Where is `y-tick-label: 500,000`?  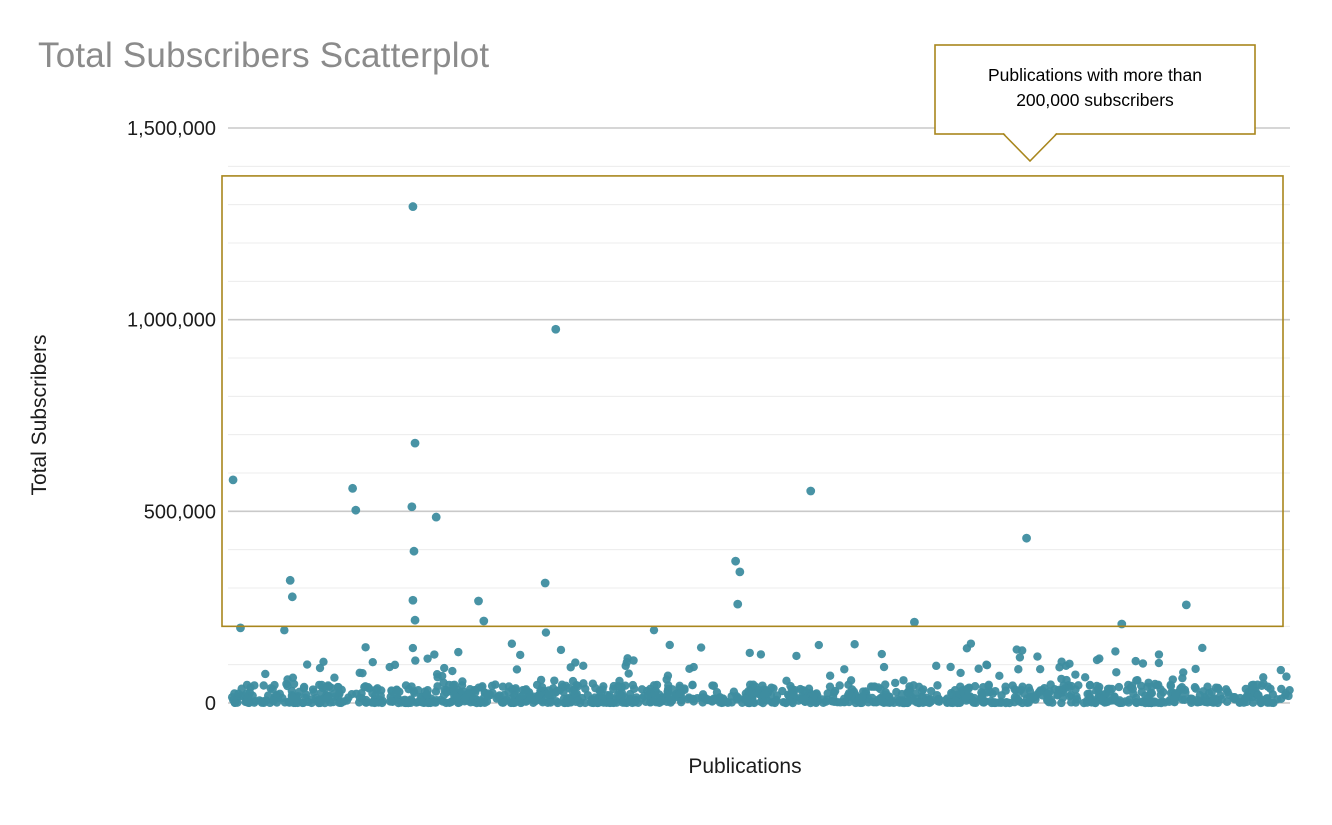 y-tick-label: 500,000 is located at coordinates (180, 512).